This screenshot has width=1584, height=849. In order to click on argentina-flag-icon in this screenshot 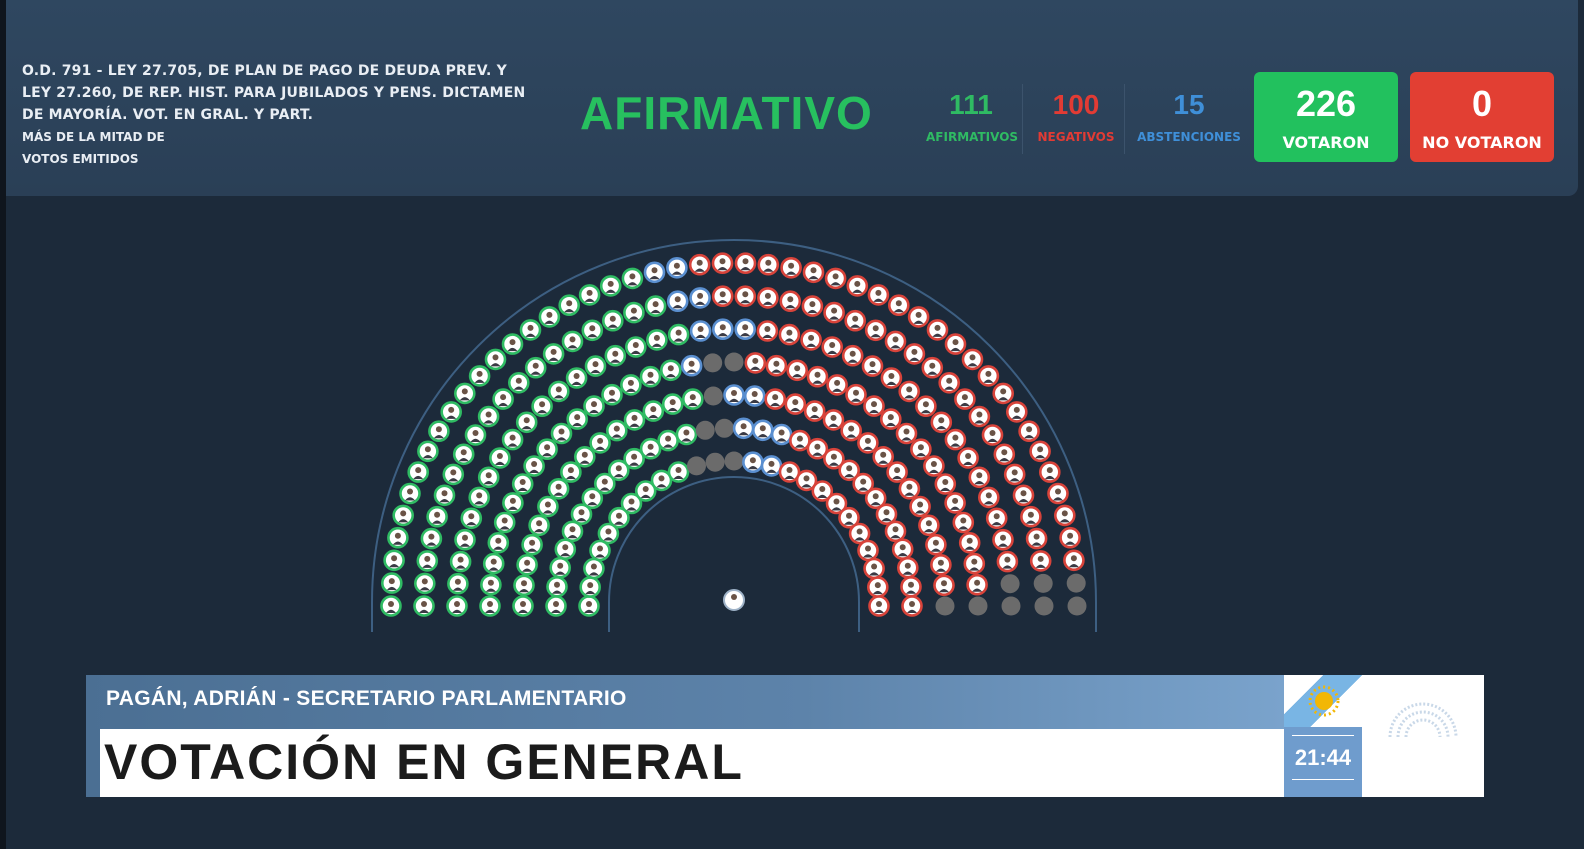, I will do `click(1323, 701)`.